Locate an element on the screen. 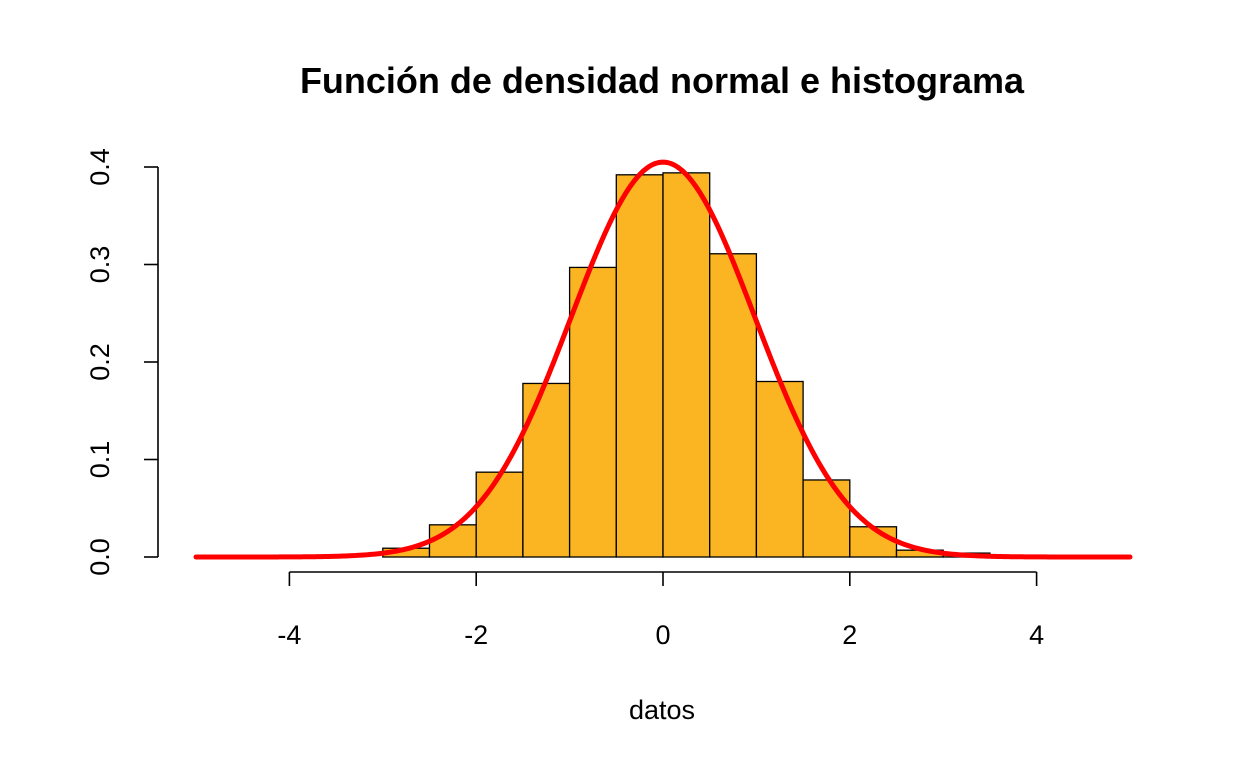  x-tick-label: 2 is located at coordinates (849, 635).